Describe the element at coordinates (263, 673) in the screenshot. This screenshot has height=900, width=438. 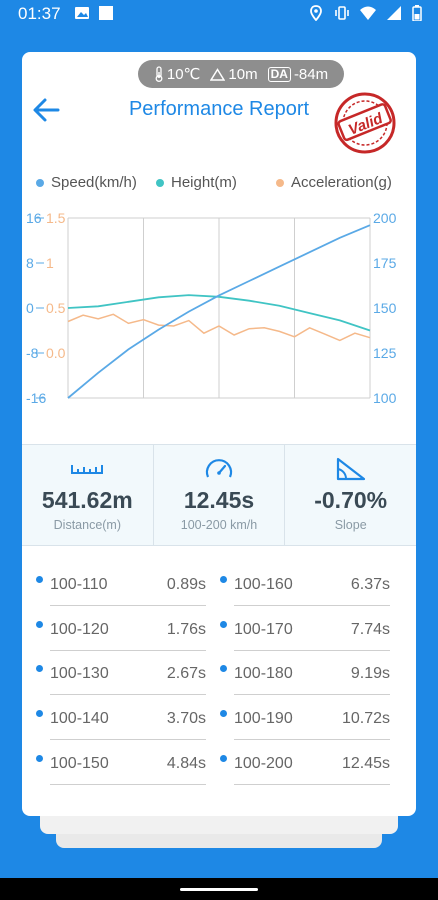
I see `split-range: 100-180` at that location.